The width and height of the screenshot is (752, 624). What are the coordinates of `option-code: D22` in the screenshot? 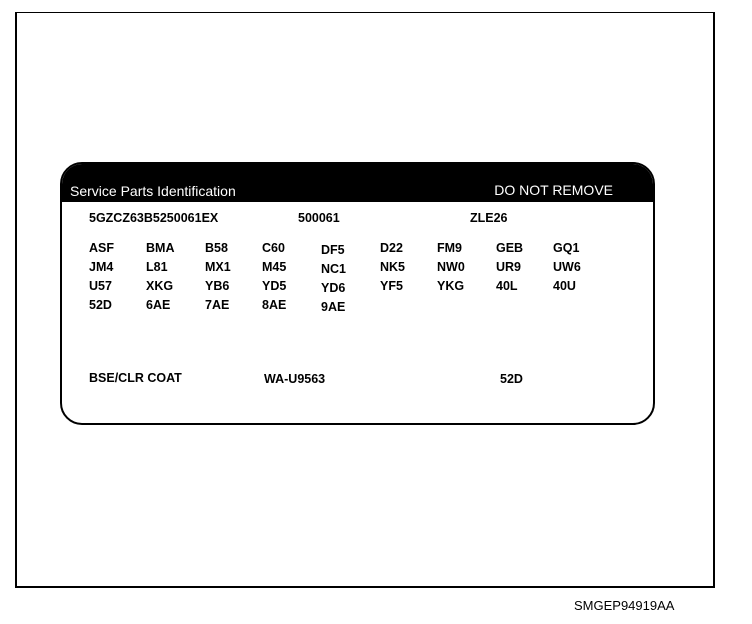 It's located at (391, 248).